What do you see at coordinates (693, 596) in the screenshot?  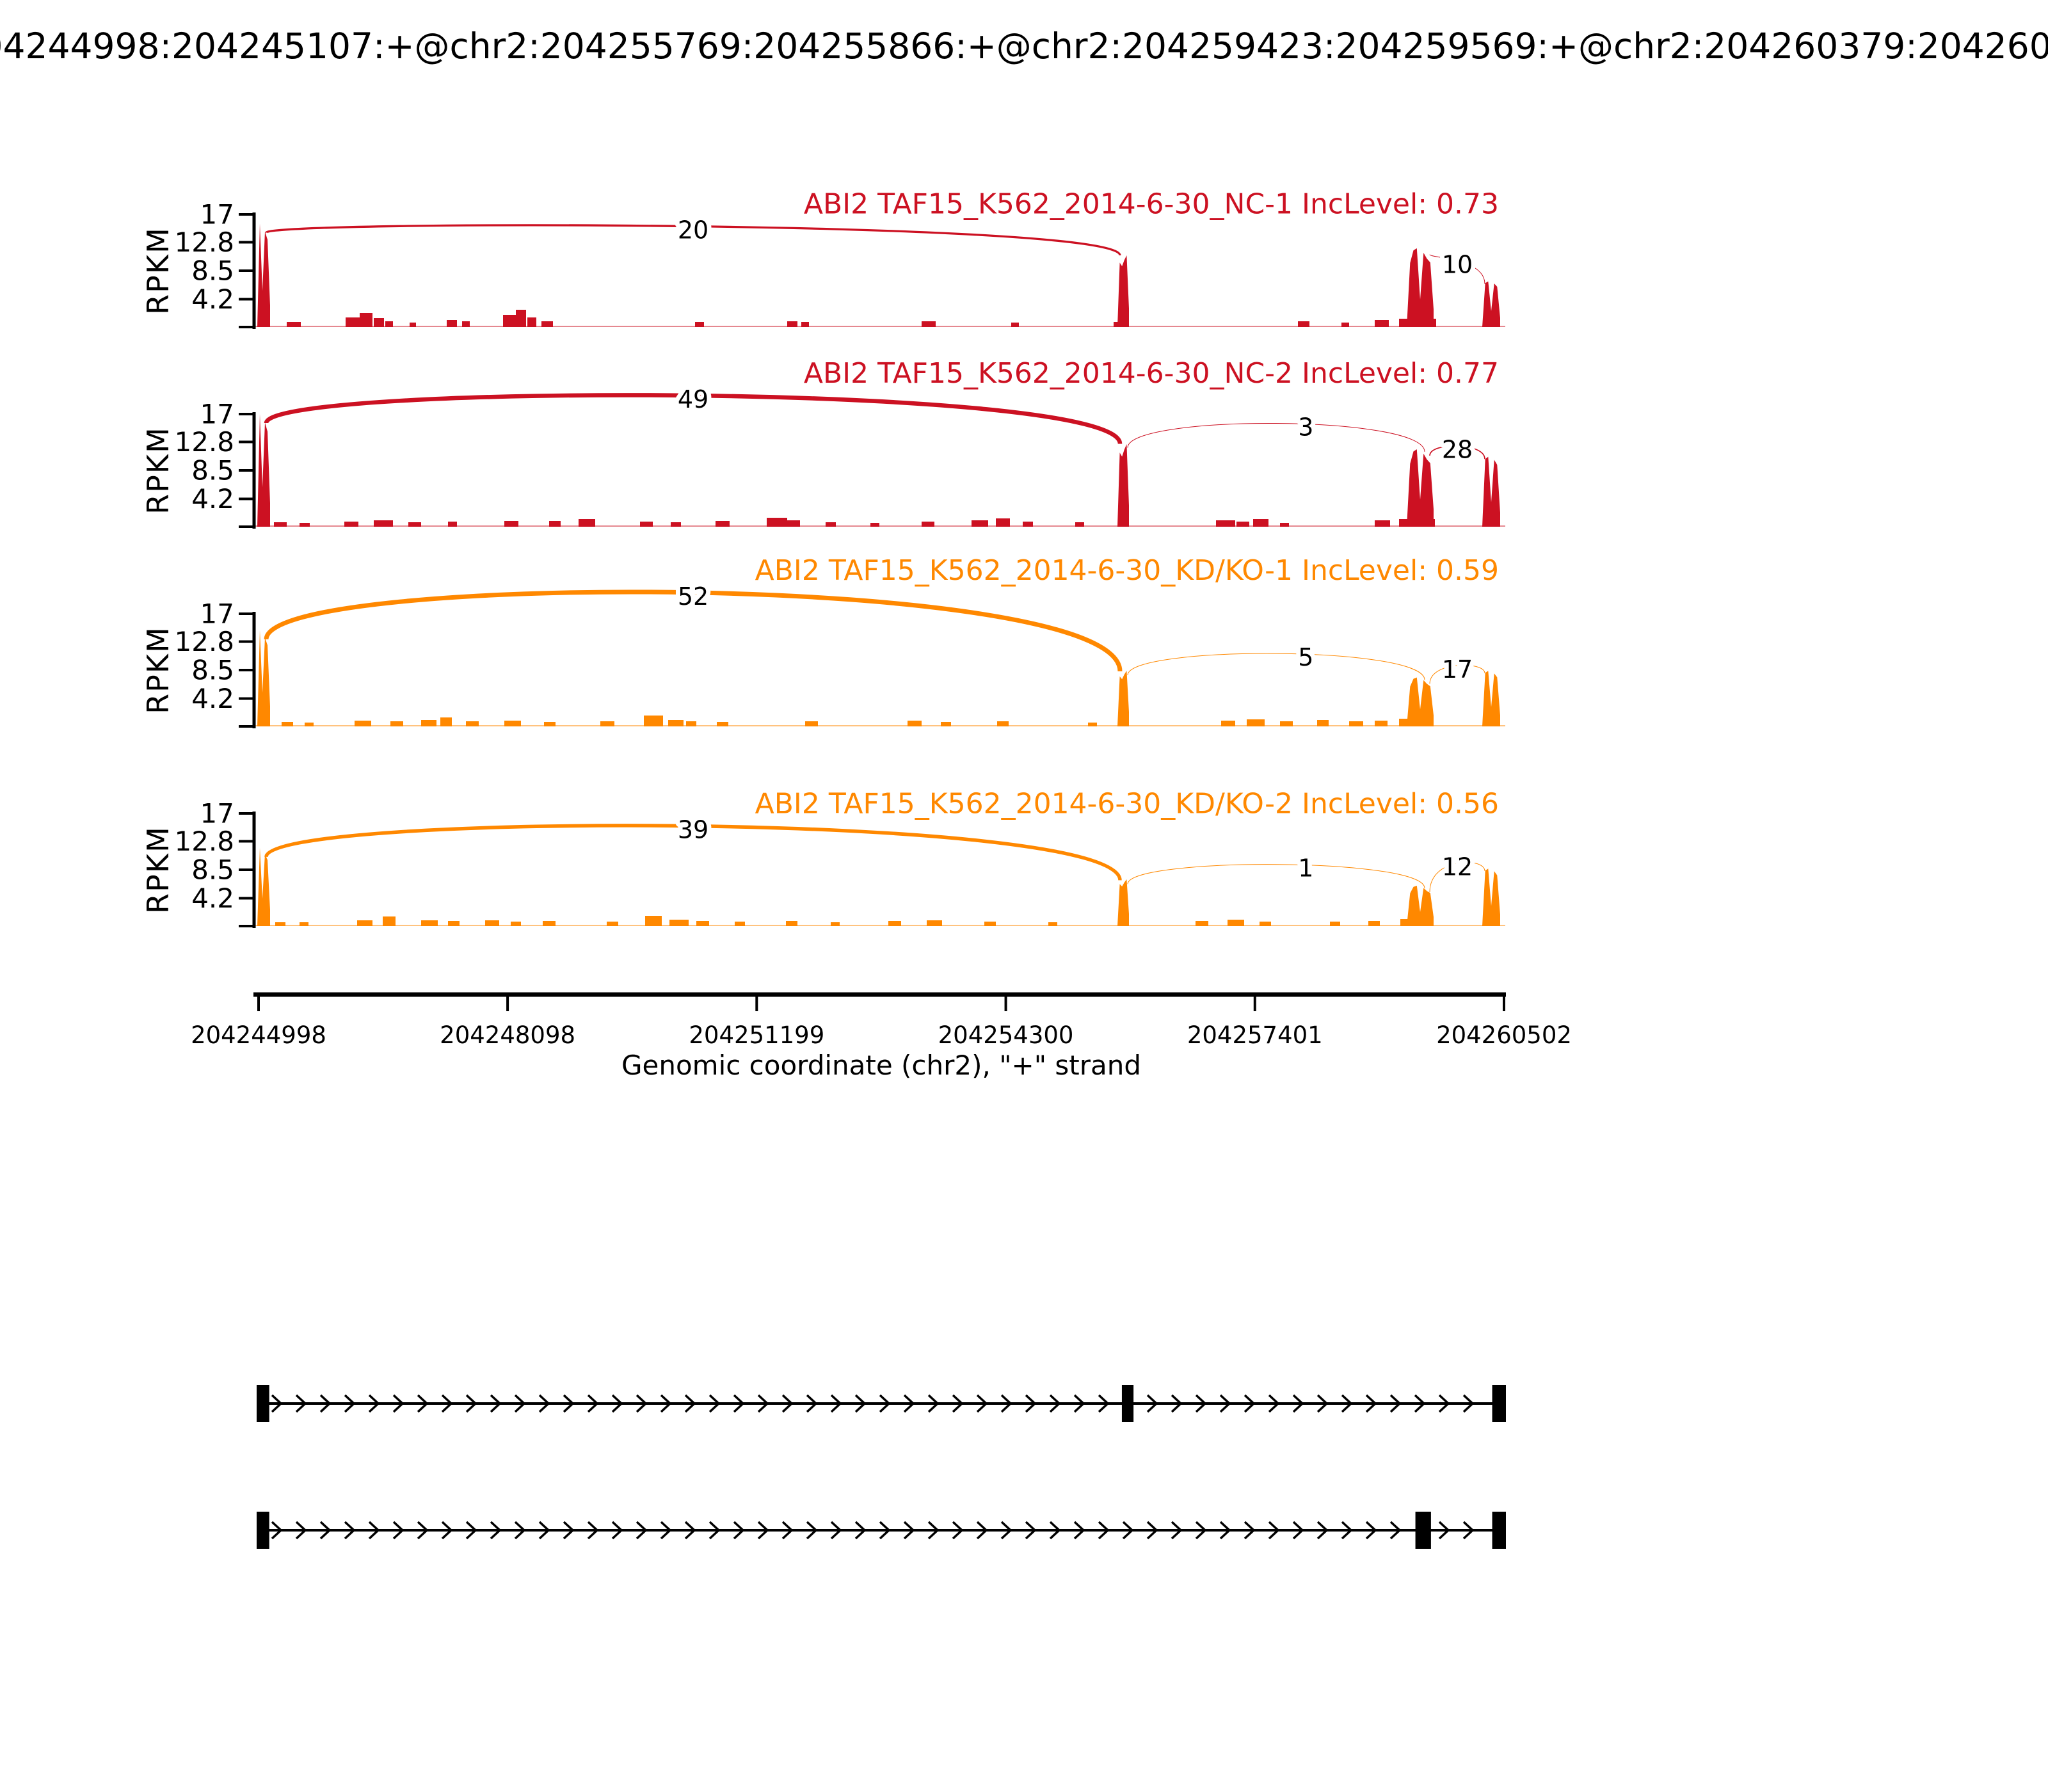 I see `junction-count-label: 52` at bounding box center [693, 596].